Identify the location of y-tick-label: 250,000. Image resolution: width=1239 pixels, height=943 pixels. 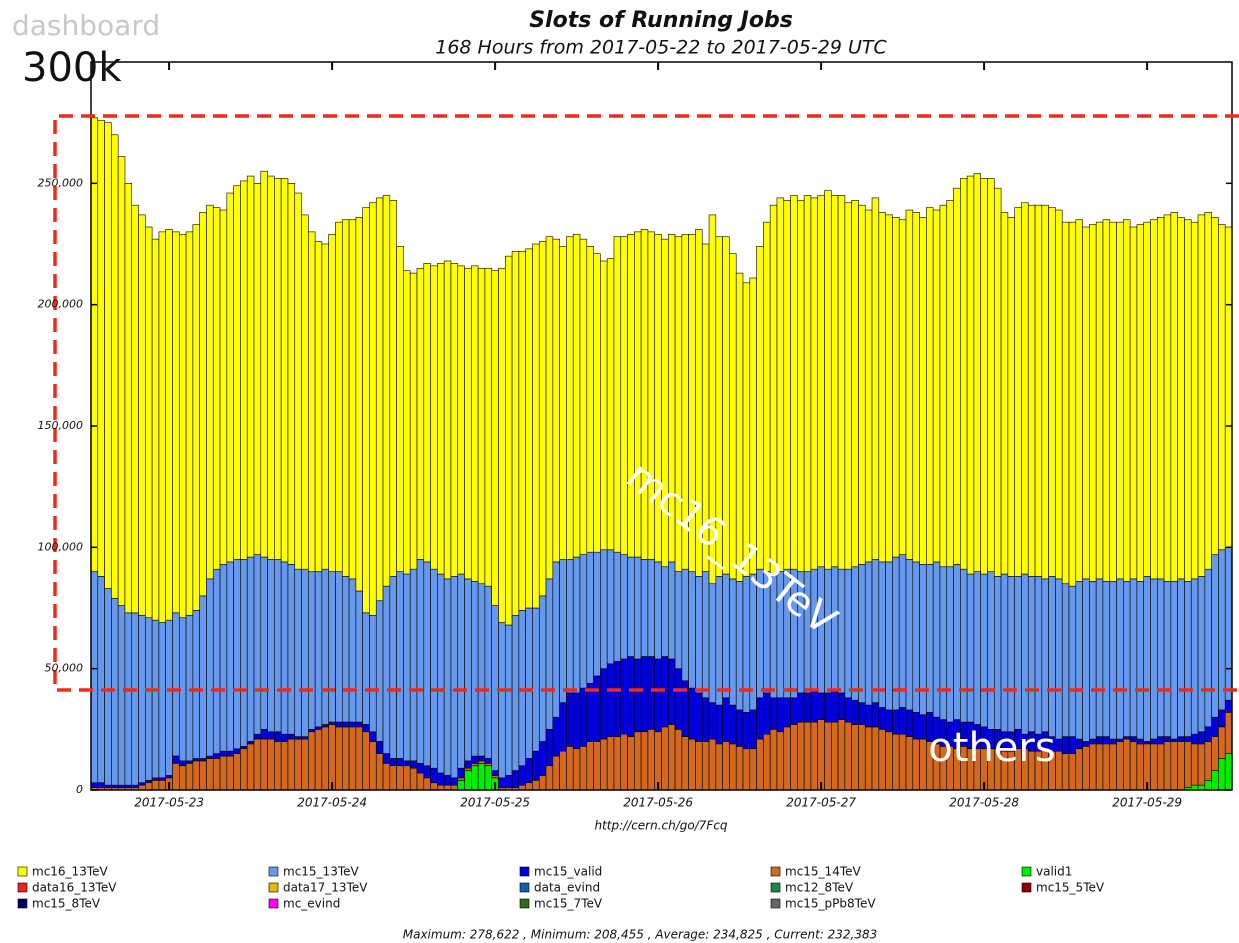
(61, 182).